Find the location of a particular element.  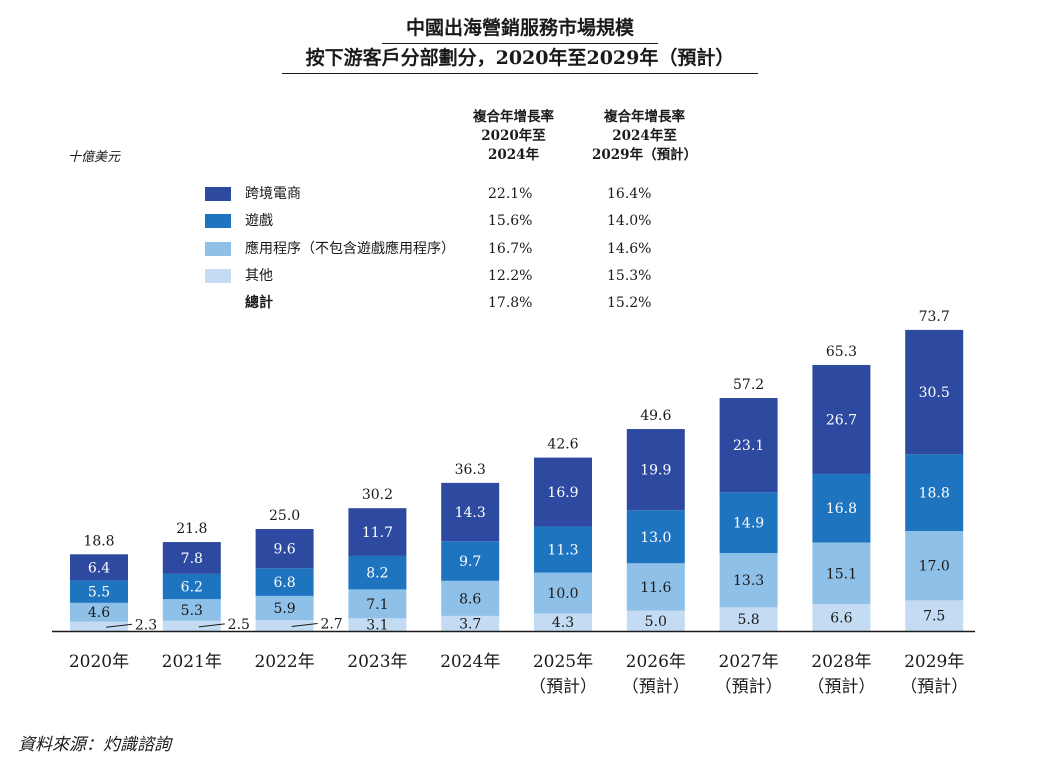

segment-value-label: 9.7 is located at coordinates (470, 562).